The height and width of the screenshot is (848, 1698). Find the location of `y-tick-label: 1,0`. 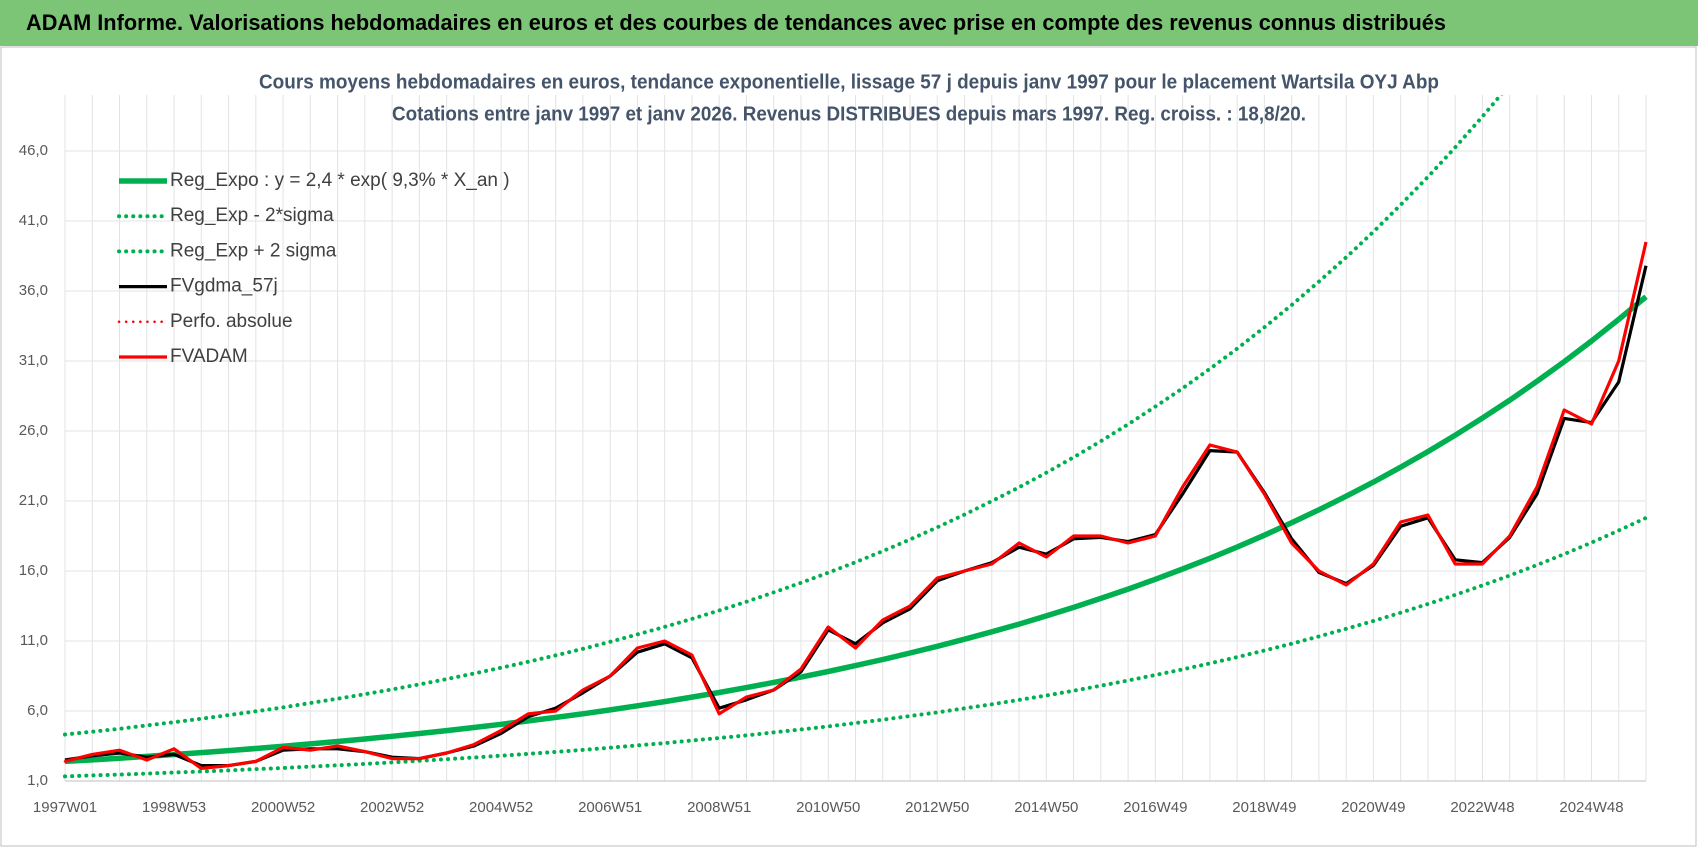

y-tick-label: 1,0 is located at coordinates (37, 780).